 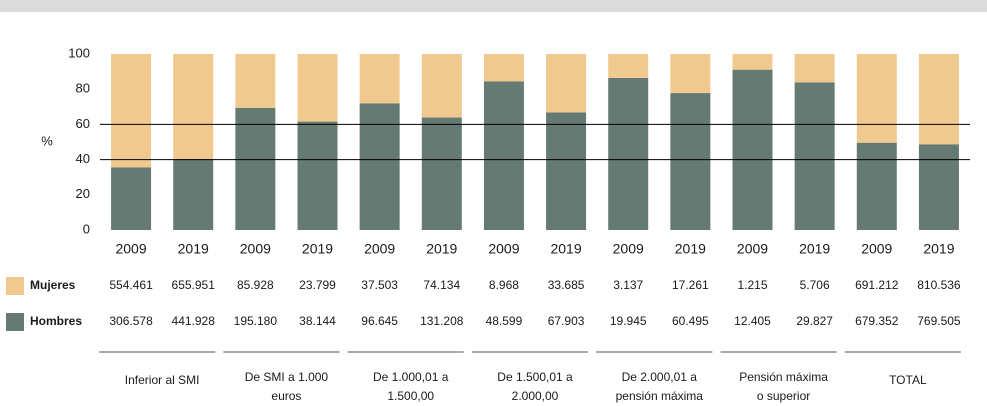 I want to click on table-cell: 810.536, so click(x=939, y=285).